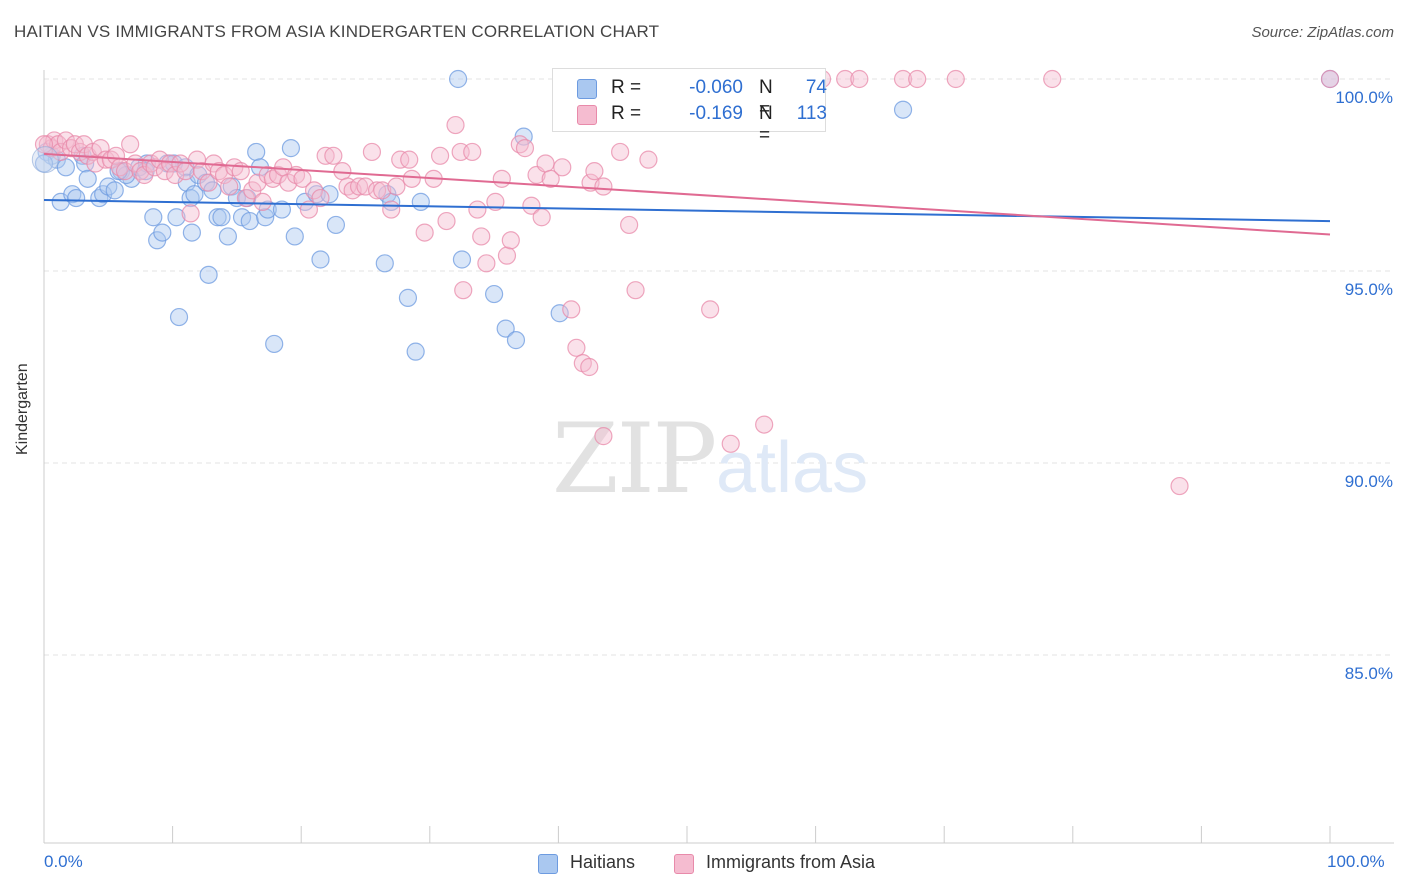 Image resolution: width=1406 pixels, height=892 pixels. I want to click on y-tick-label: 85.0%, so click(1369, 673).